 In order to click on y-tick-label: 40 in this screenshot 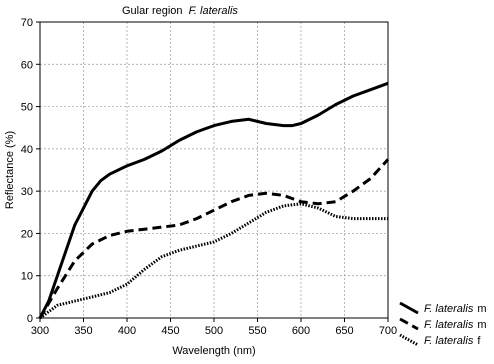, I will do `click(27, 150)`.